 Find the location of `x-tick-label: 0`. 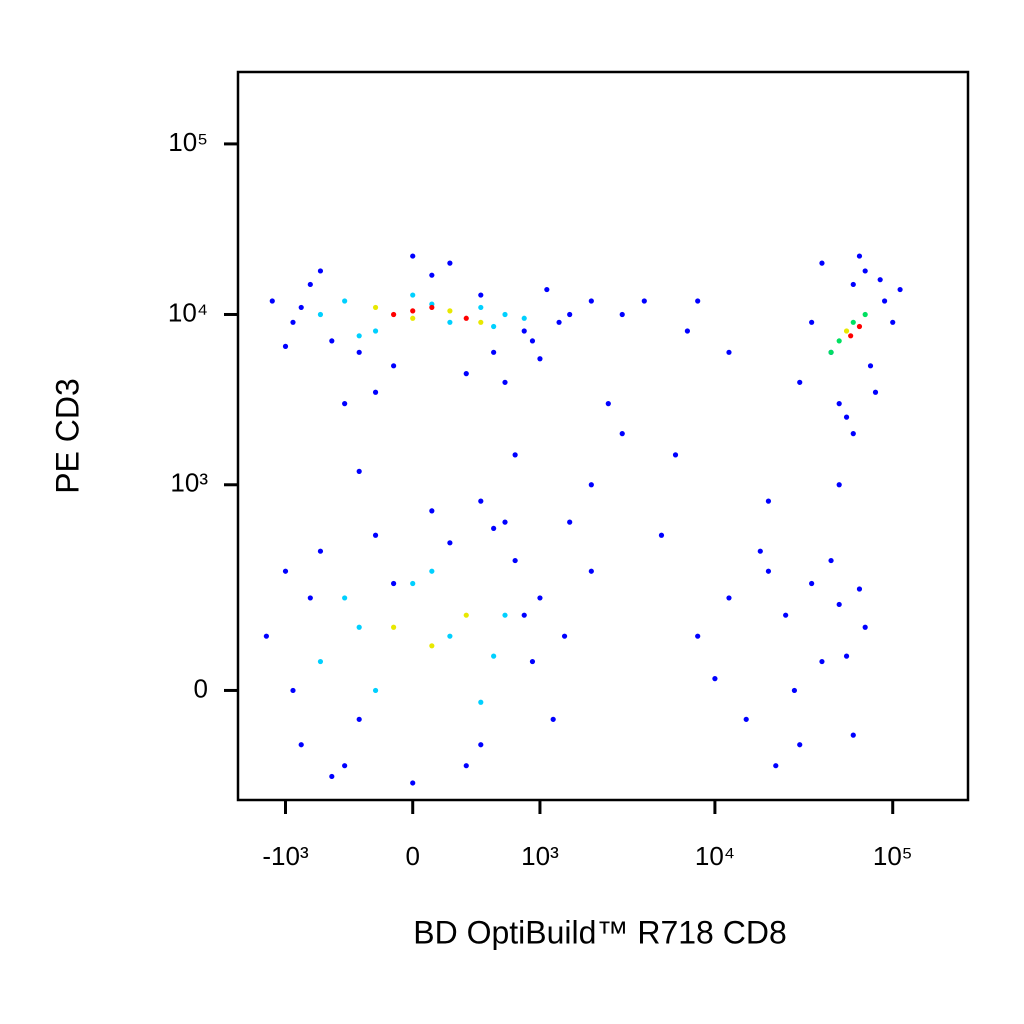

x-tick-label: 0 is located at coordinates (412, 856).